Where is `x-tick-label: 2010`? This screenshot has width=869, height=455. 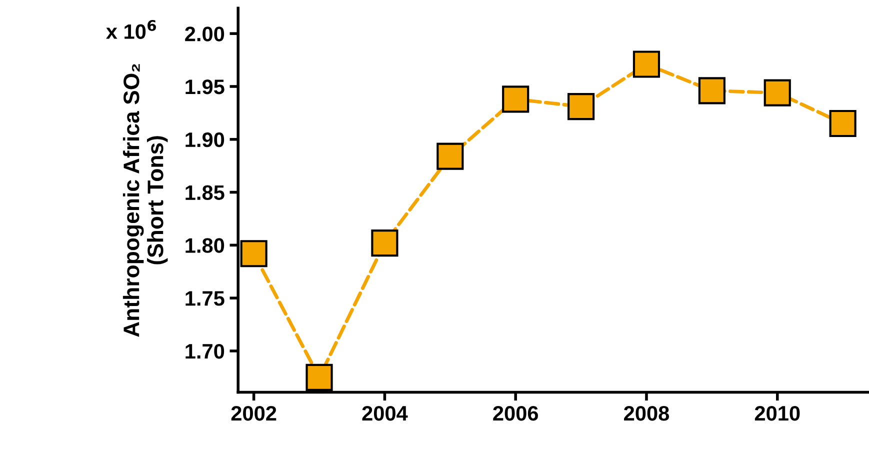 x-tick-label: 2010 is located at coordinates (777, 413).